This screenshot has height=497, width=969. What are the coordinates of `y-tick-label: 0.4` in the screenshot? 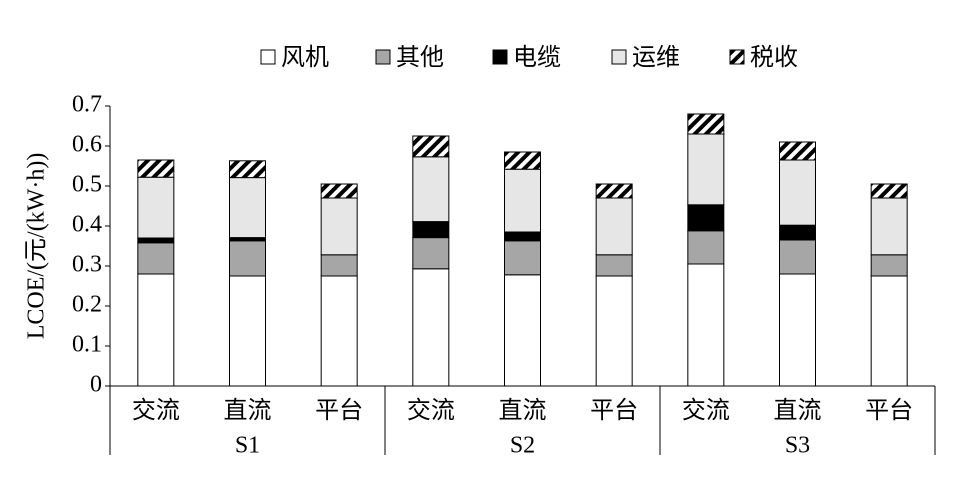 It's located at (87, 225).